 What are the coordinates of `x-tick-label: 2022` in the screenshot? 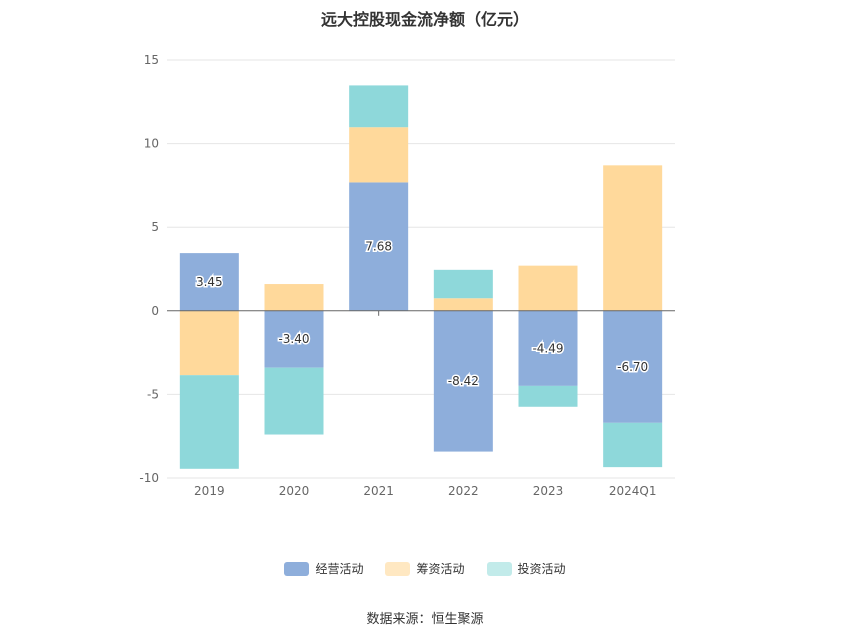 It's located at (463, 491).